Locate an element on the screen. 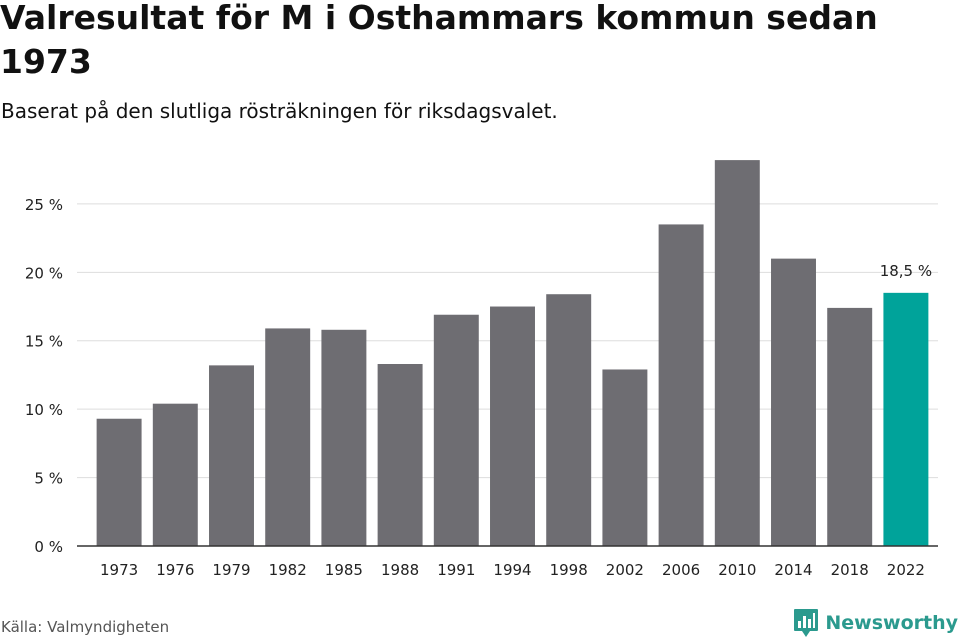  brand-logo: Newsworthy is located at coordinates (875, 623).